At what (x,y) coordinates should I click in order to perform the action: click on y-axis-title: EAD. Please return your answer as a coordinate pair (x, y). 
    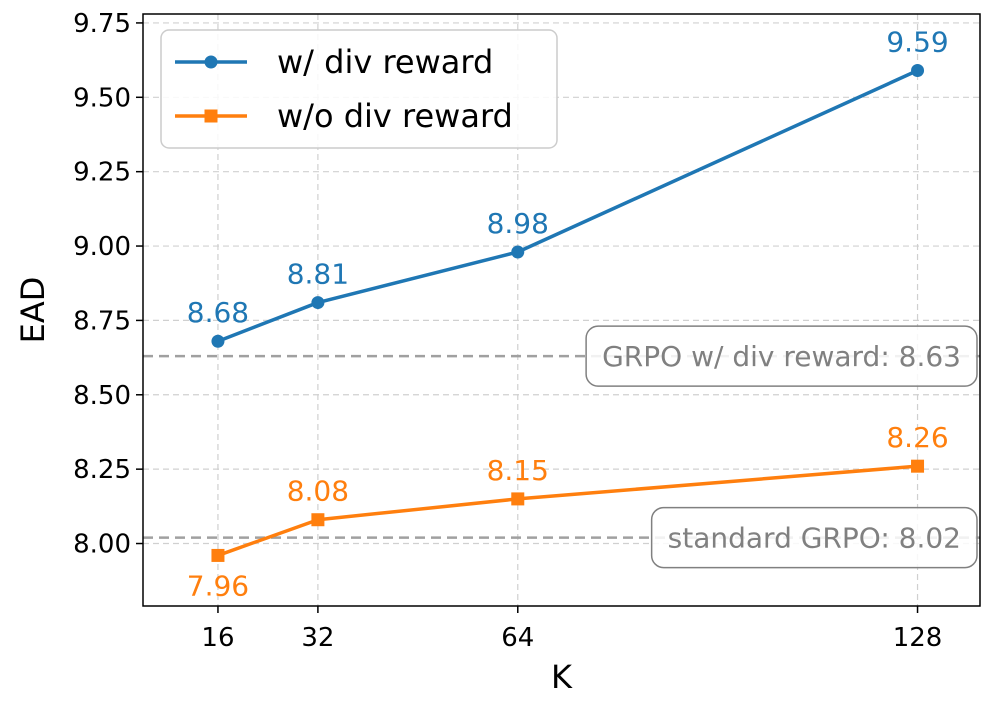
    Looking at the image, I should click on (33, 310).